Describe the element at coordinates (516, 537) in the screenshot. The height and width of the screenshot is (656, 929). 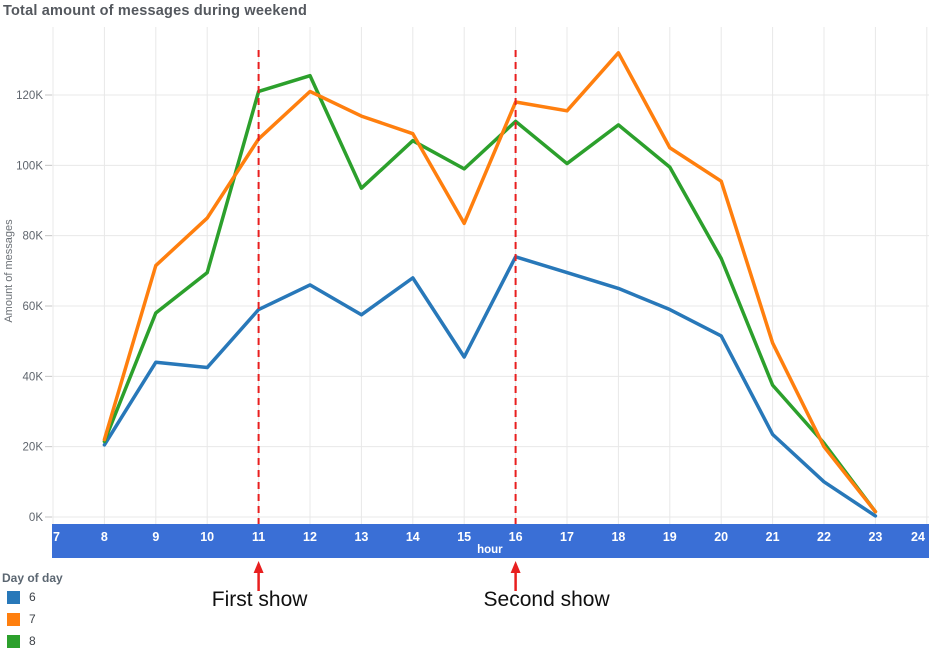
I see `x-tick-label: 16` at that location.